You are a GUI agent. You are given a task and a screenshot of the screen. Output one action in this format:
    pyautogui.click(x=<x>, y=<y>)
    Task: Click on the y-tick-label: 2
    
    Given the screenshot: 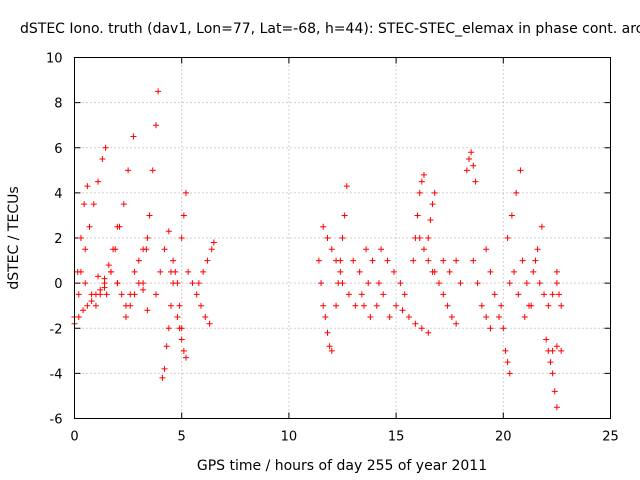 What is the action you would take?
    pyautogui.click(x=58, y=239)
    